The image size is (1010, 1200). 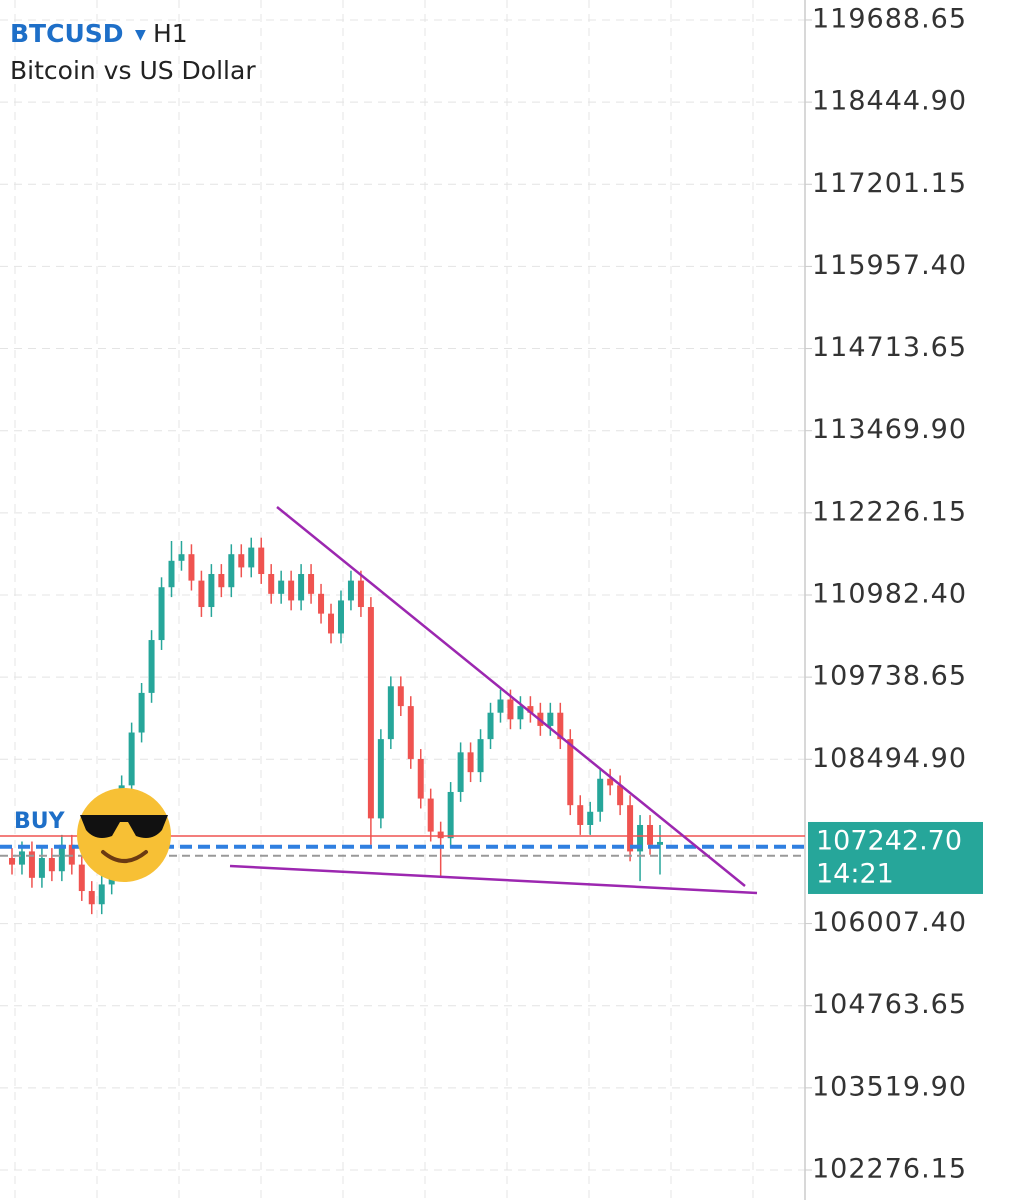 What do you see at coordinates (889, 429) in the screenshot?
I see `y-tick-label: 113469.90` at bounding box center [889, 429].